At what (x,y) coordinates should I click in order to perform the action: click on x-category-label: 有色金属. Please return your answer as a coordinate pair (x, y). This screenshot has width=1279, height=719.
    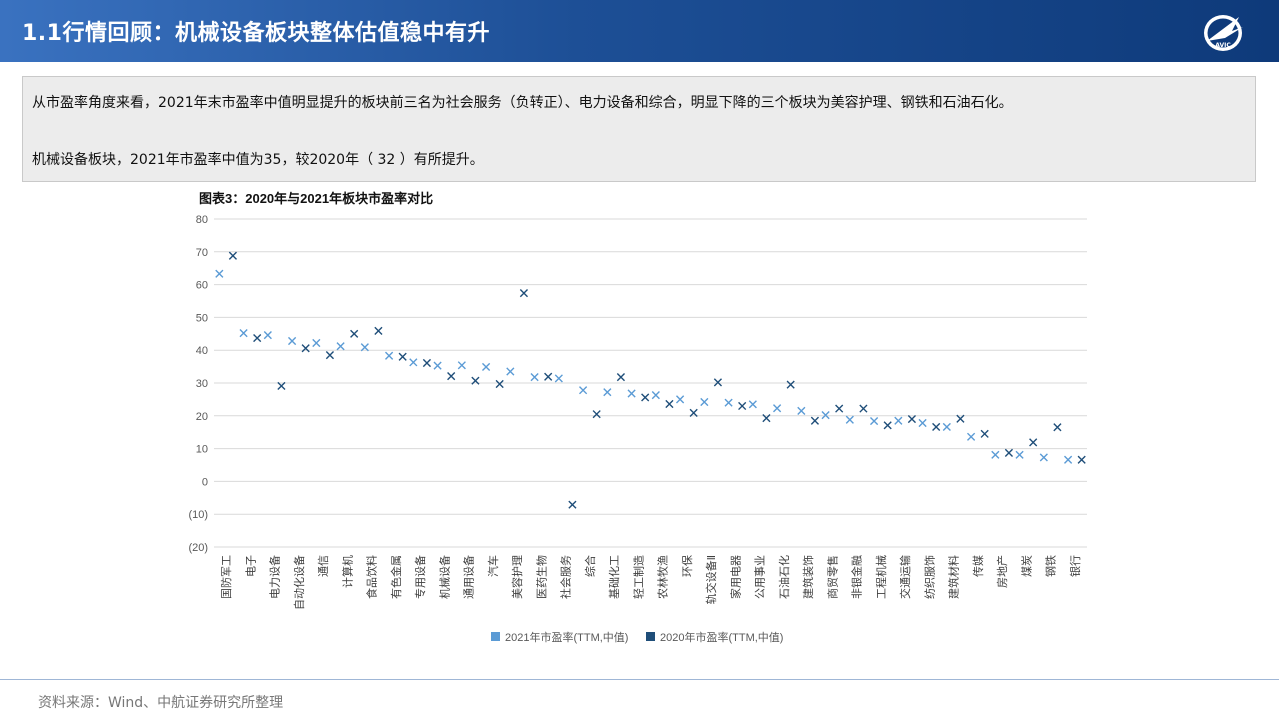
    Looking at the image, I should click on (396, 577).